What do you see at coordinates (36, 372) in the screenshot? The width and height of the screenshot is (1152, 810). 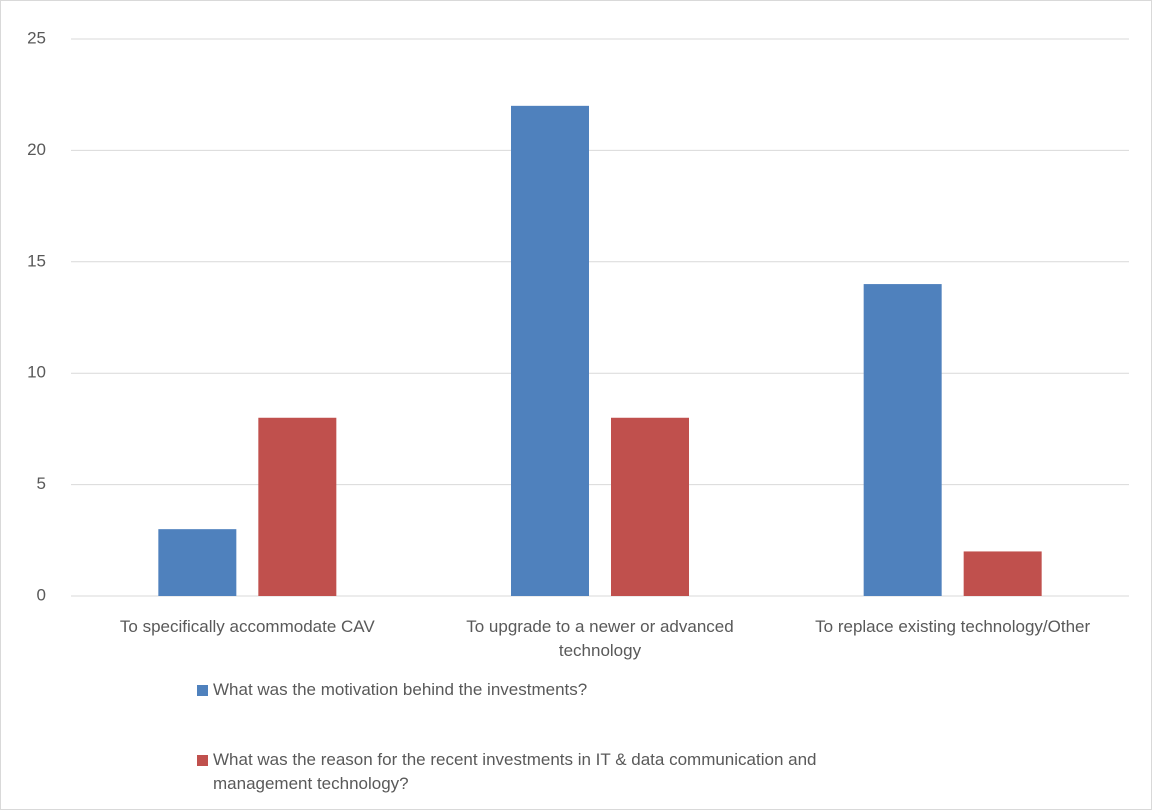 I see `y-tick-label: 10` at bounding box center [36, 372].